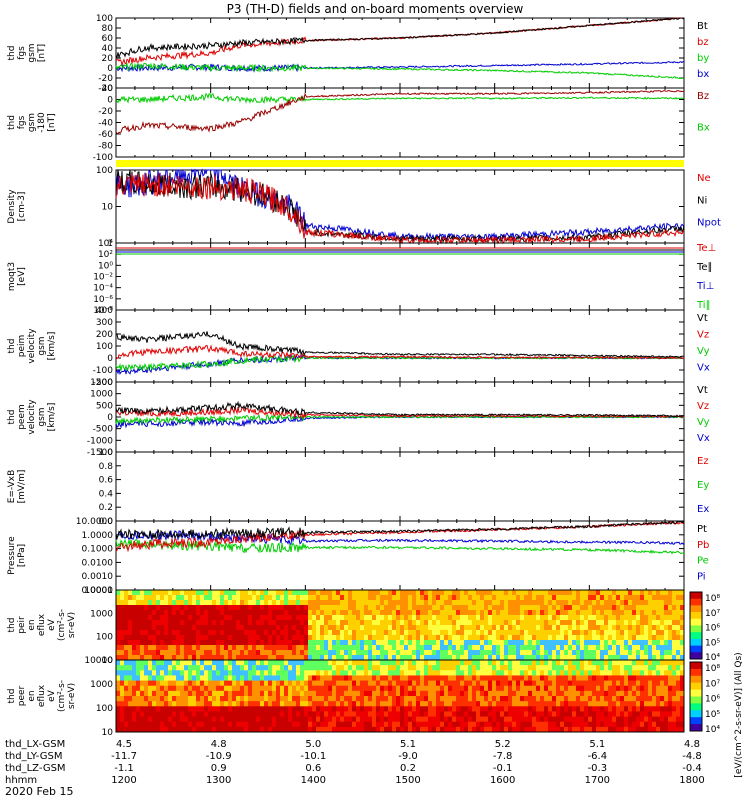  I want to click on legend-entry: Ti⊥, so click(705, 286).